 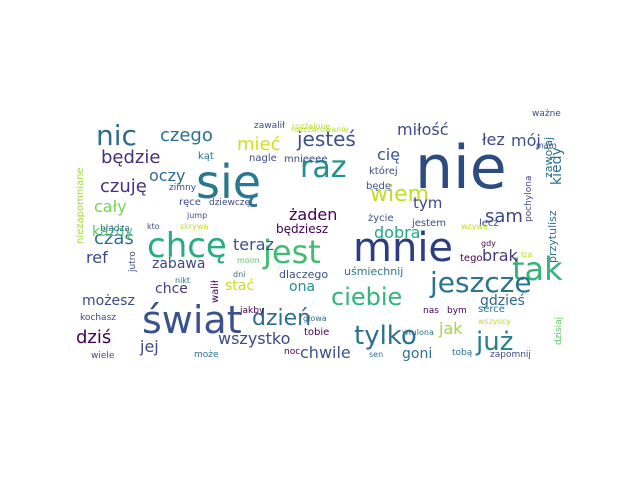 What do you see at coordinates (178, 264) in the screenshot?
I see `word-zabawa: zabawa` at bounding box center [178, 264].